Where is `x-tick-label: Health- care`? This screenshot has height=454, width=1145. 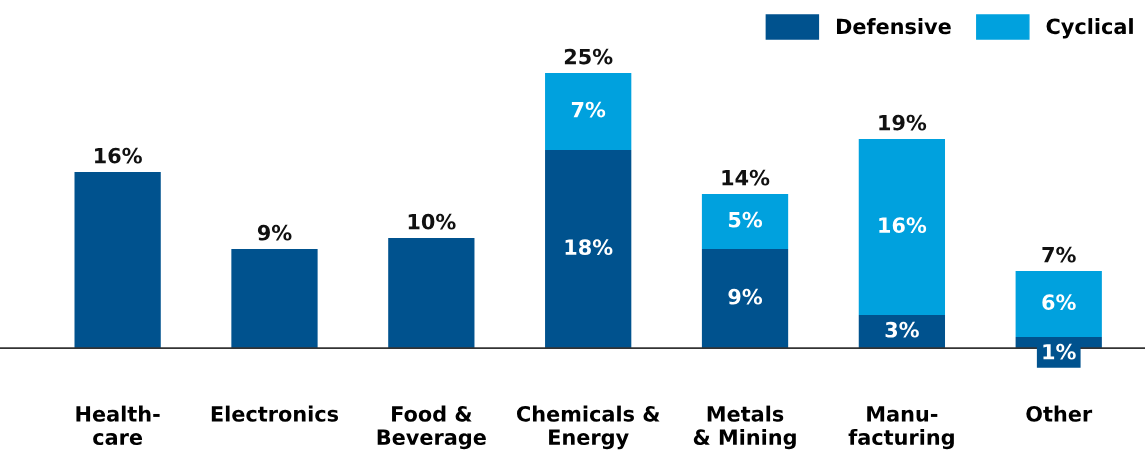 x-tick-label: Health- care is located at coordinates (118, 425).